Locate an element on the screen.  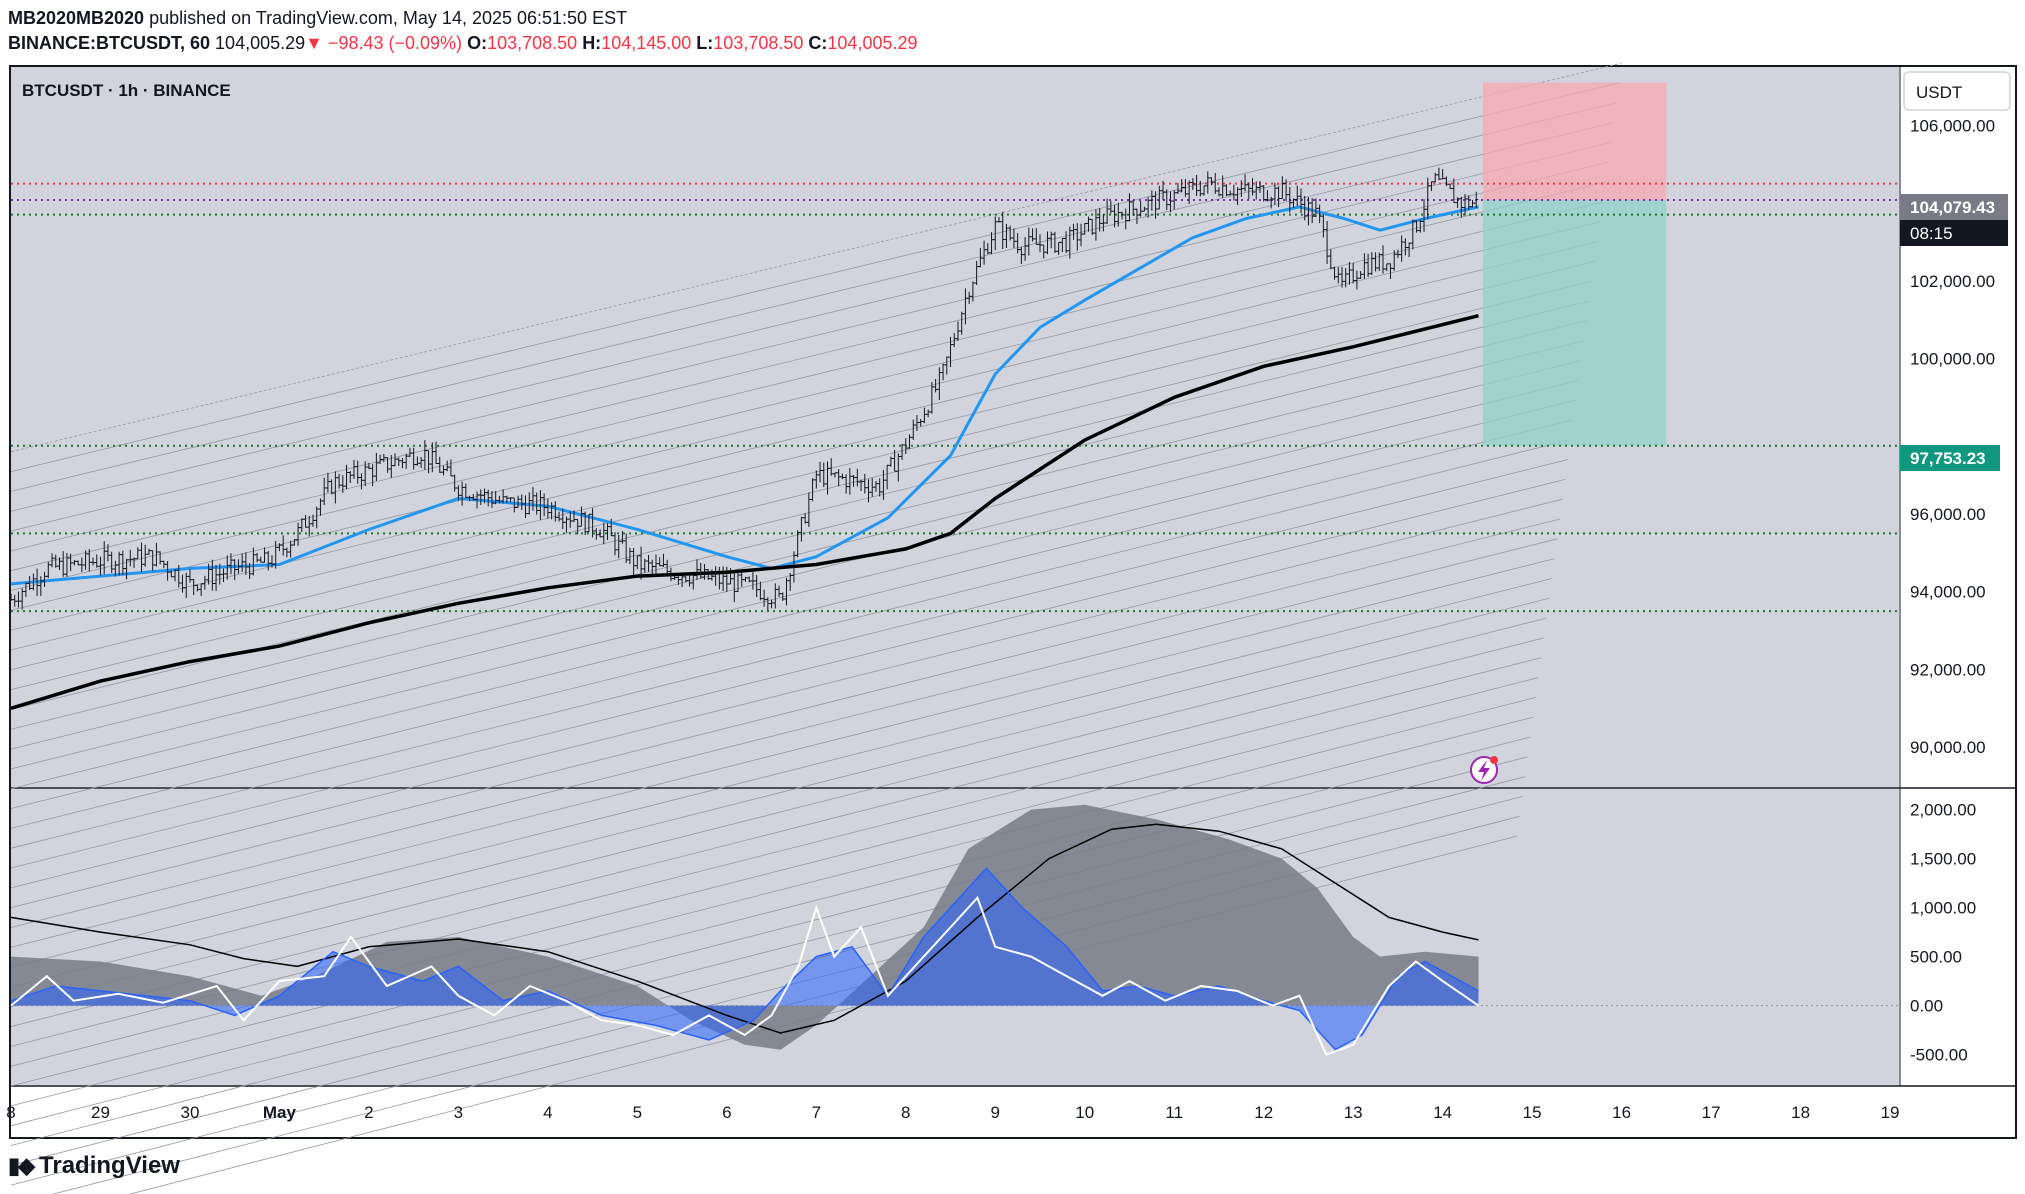
price-tick-label: 106,000.00 is located at coordinates (1952, 125).